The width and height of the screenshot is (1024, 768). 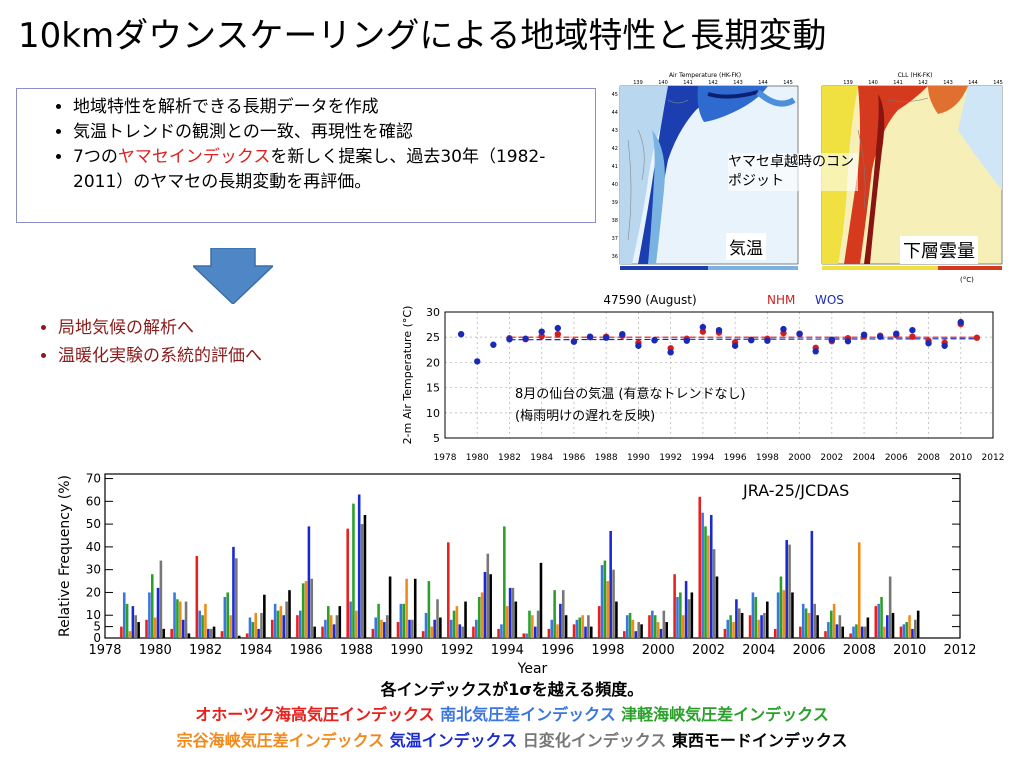 What do you see at coordinates (758, 650) in the screenshot?
I see `x-tick-label: 2004` at bounding box center [758, 650].